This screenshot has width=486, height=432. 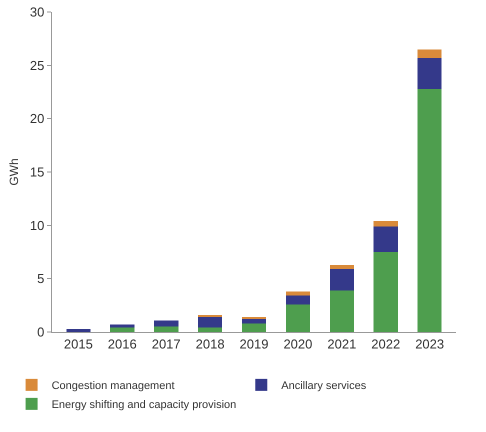 What do you see at coordinates (429, 344) in the screenshot?
I see `x-tick-label: 2023` at bounding box center [429, 344].